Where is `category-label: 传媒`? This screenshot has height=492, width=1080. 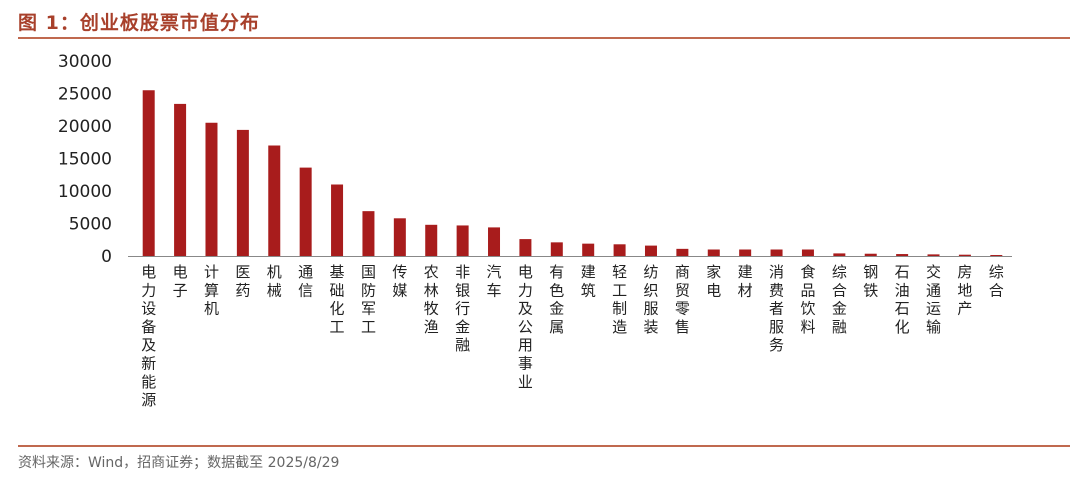
category-label: 传媒 is located at coordinates (399, 281).